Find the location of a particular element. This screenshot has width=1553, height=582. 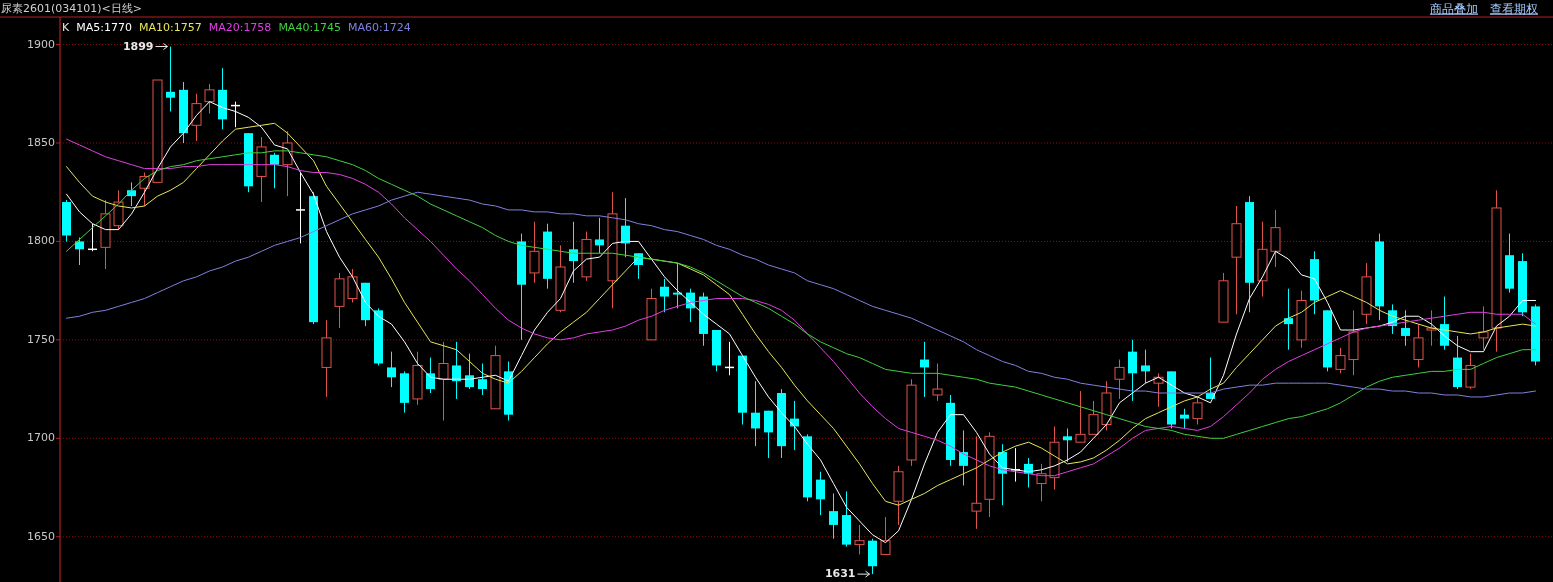

text: 查看期权 is located at coordinates (1514, 8).